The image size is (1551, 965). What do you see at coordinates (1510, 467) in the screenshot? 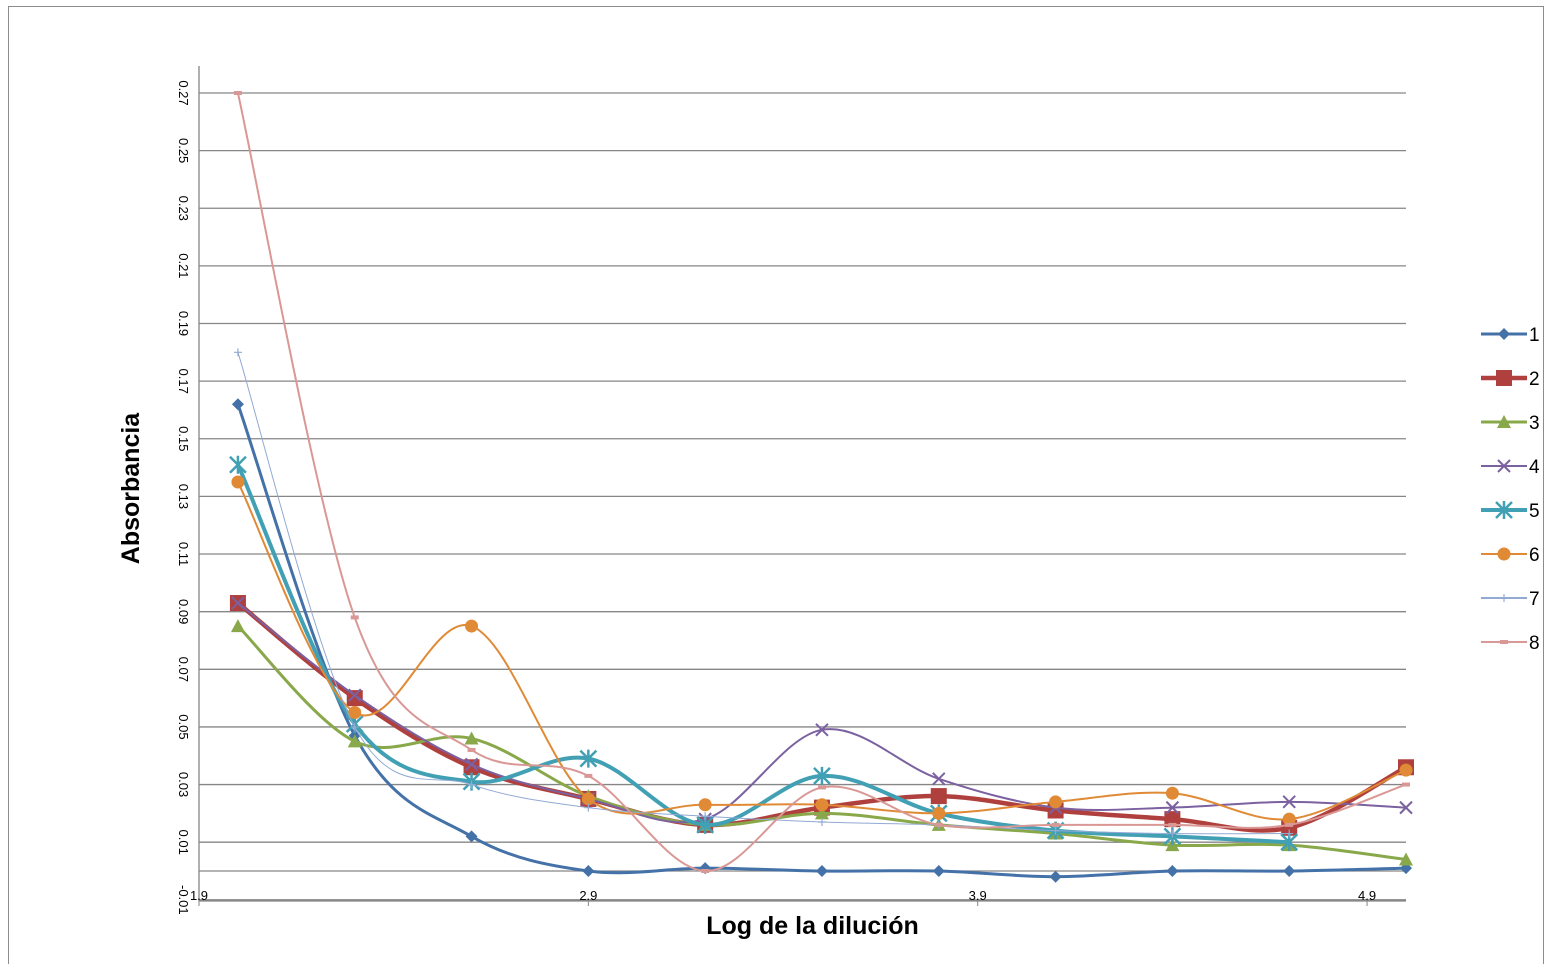
I see `legend-item-4: 4` at bounding box center [1510, 467].